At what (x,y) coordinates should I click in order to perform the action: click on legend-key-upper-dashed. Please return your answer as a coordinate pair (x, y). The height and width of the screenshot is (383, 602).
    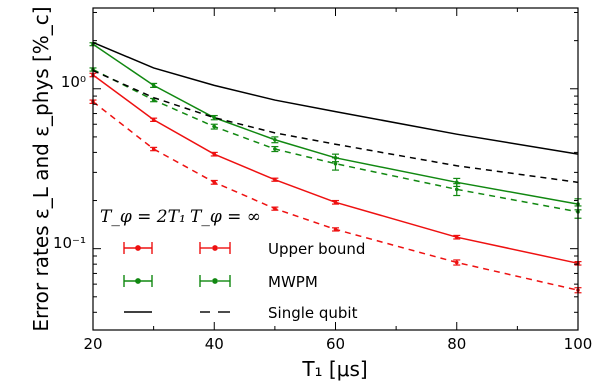
    Looking at the image, I should click on (215, 248).